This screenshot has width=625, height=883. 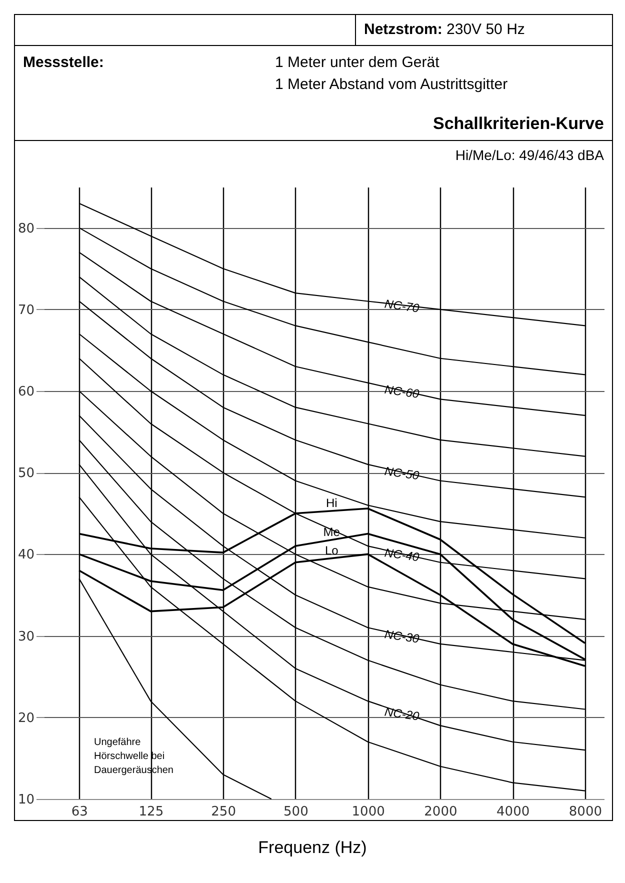 I want to click on series-label: Me, so click(x=331, y=531).